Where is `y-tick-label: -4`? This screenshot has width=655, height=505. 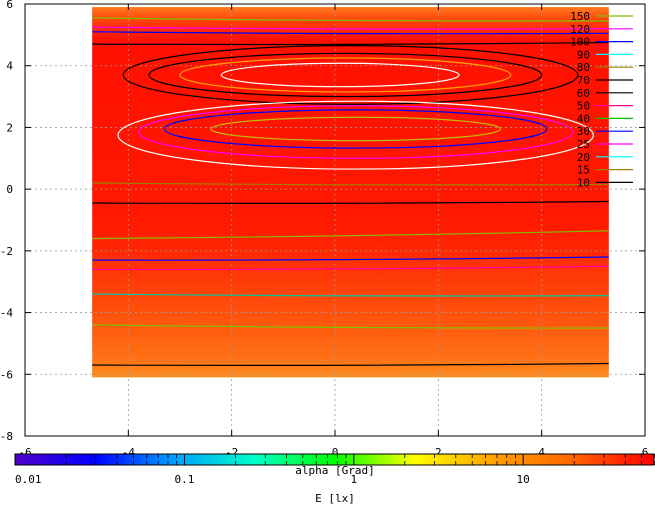
y-tick-label: -4 is located at coordinates (6, 313).